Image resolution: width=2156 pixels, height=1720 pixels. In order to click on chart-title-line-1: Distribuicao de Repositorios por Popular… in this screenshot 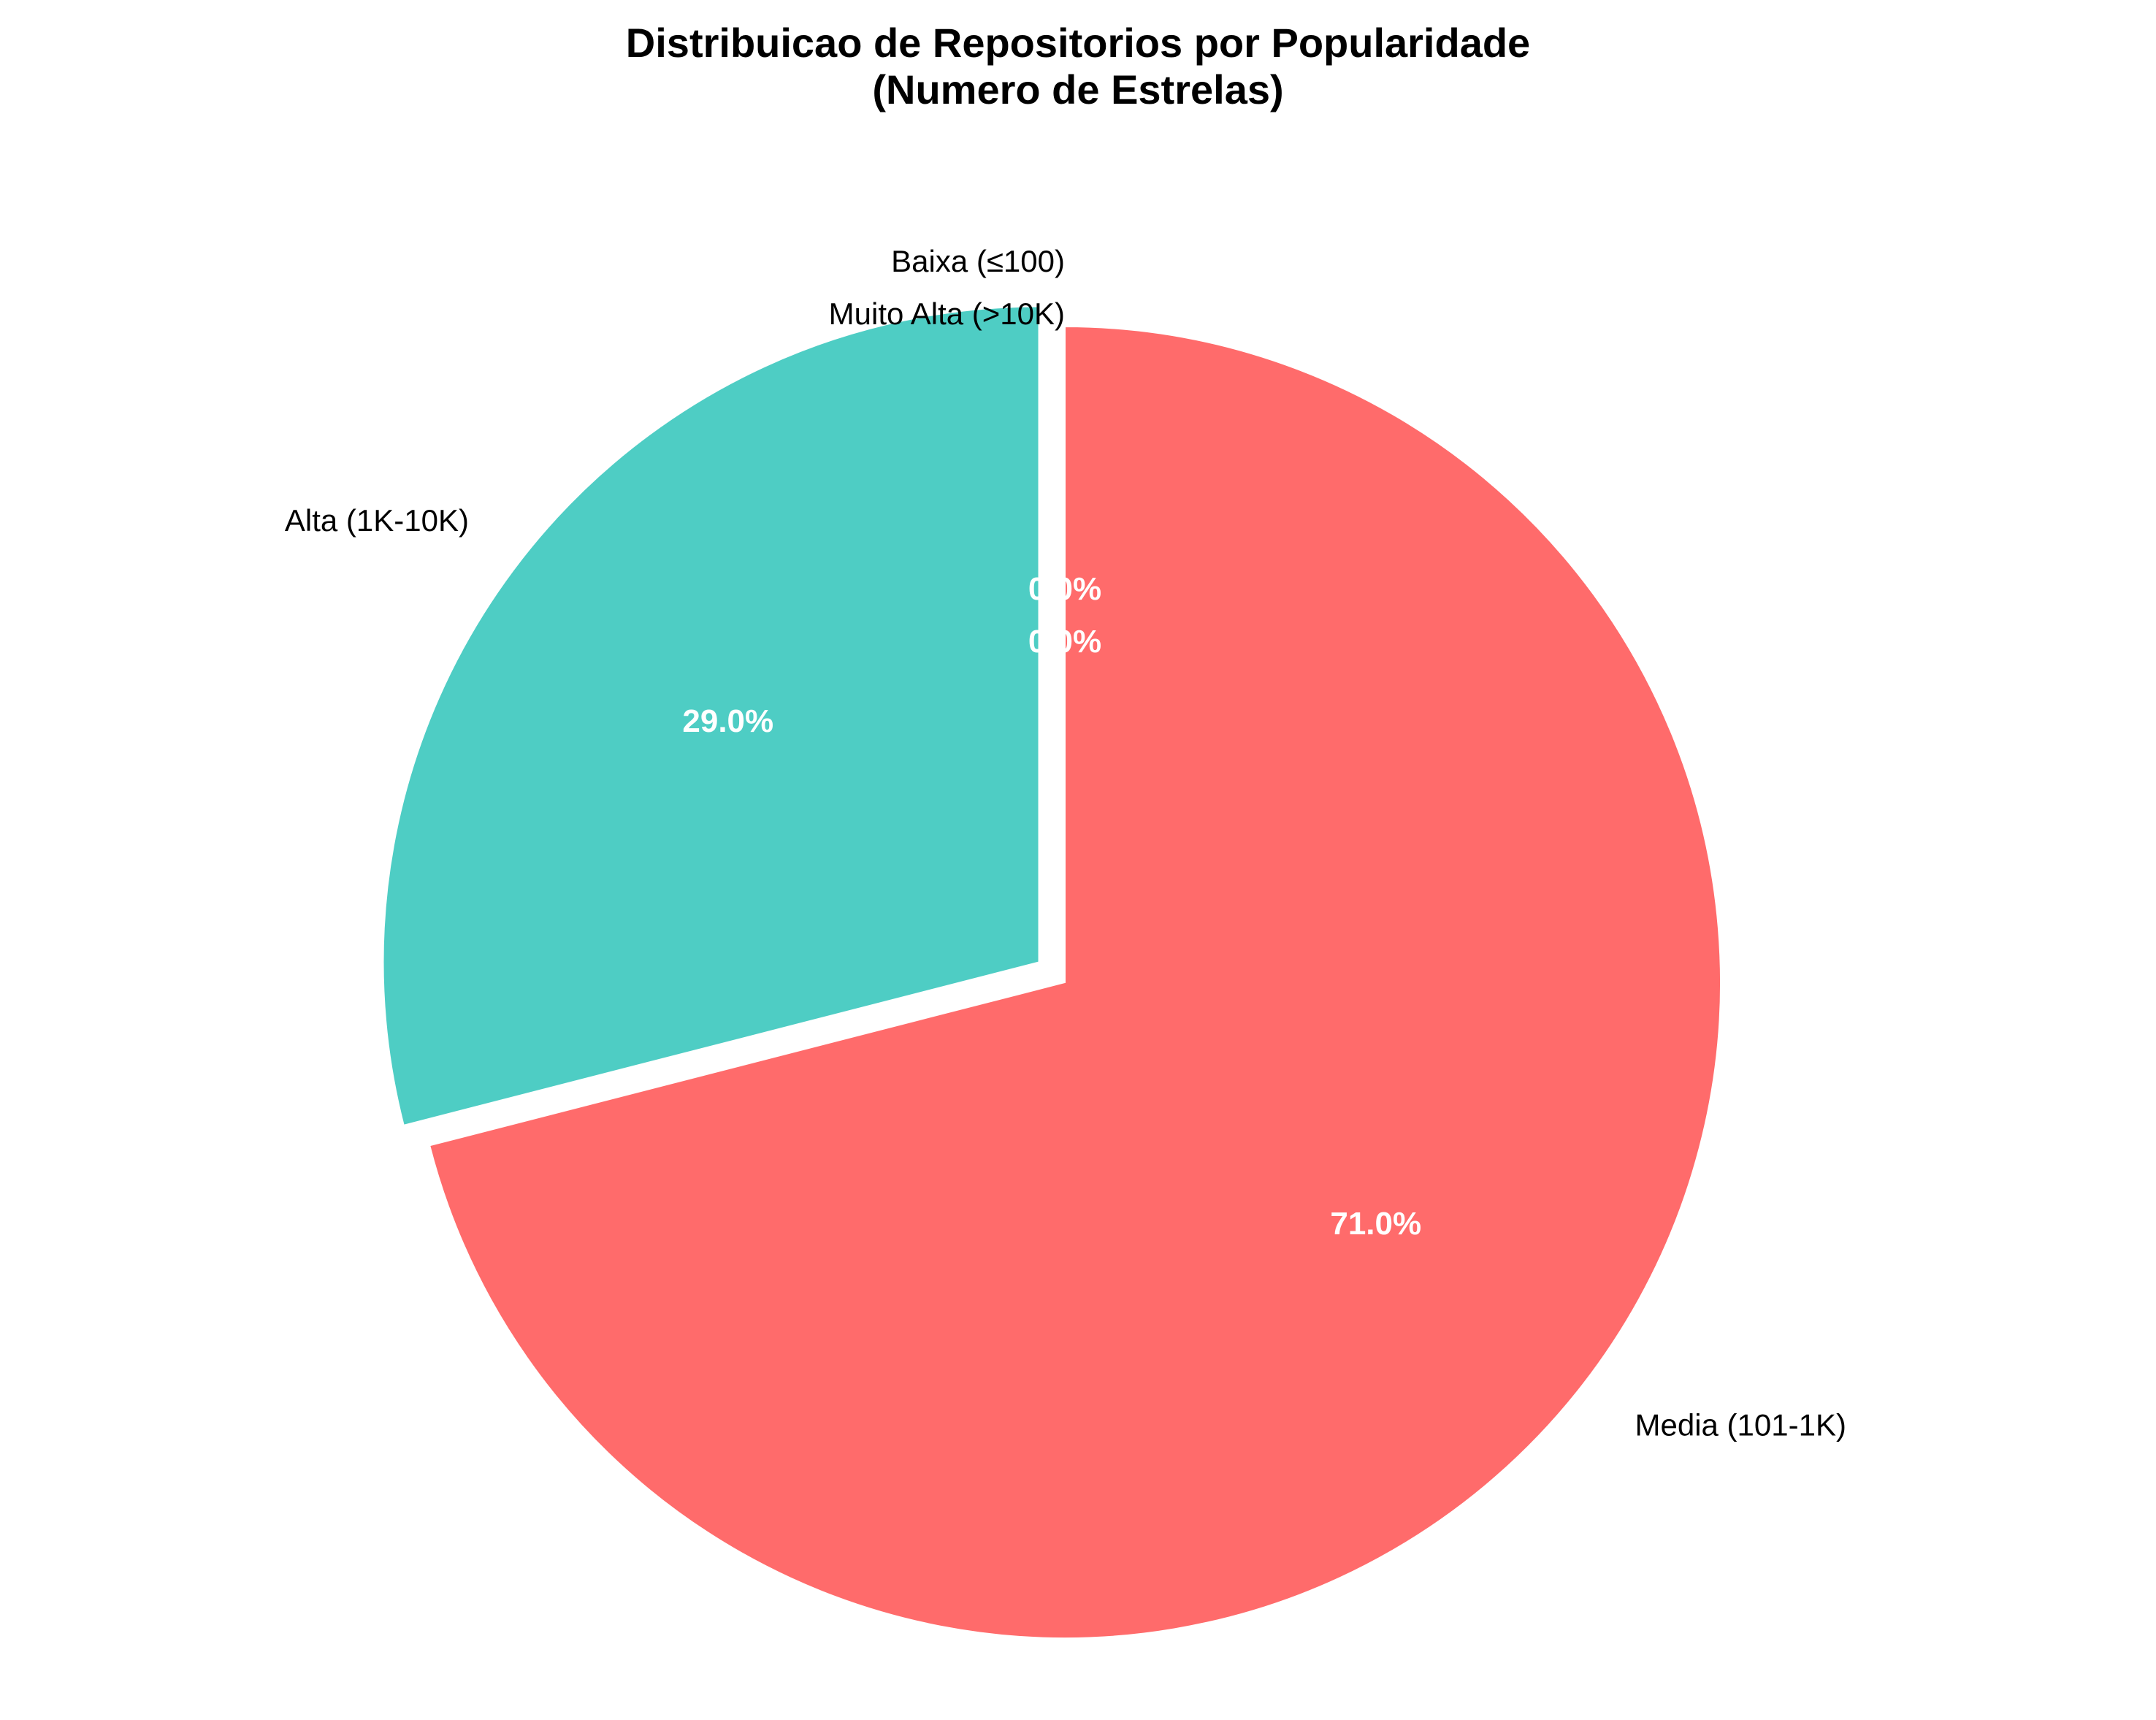, I will do `click(1078, 43)`.